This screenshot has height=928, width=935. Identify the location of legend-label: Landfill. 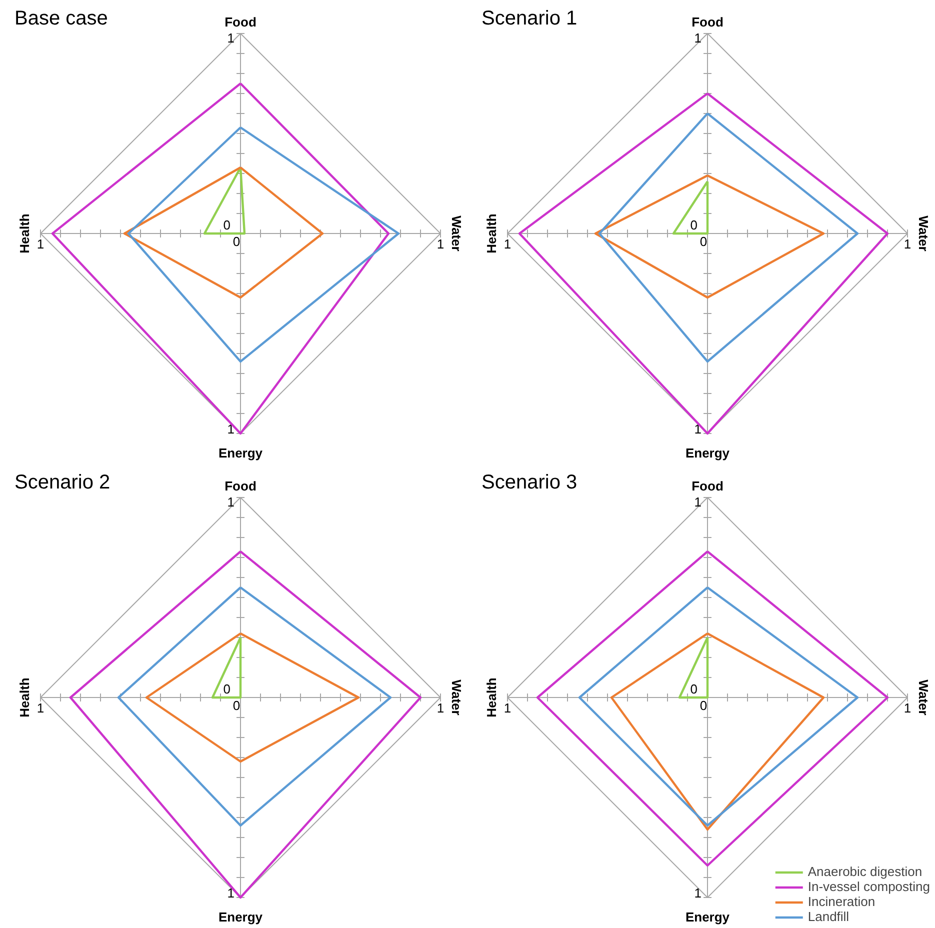
(829, 916).